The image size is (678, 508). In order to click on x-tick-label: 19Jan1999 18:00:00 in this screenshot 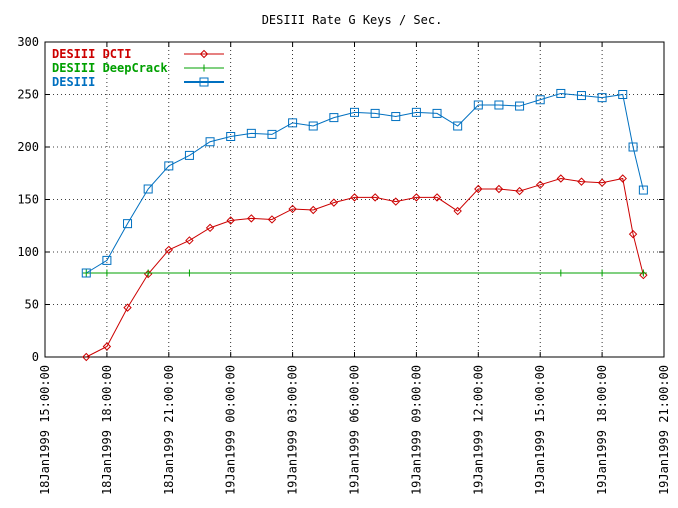, I will do `click(602, 430)`.